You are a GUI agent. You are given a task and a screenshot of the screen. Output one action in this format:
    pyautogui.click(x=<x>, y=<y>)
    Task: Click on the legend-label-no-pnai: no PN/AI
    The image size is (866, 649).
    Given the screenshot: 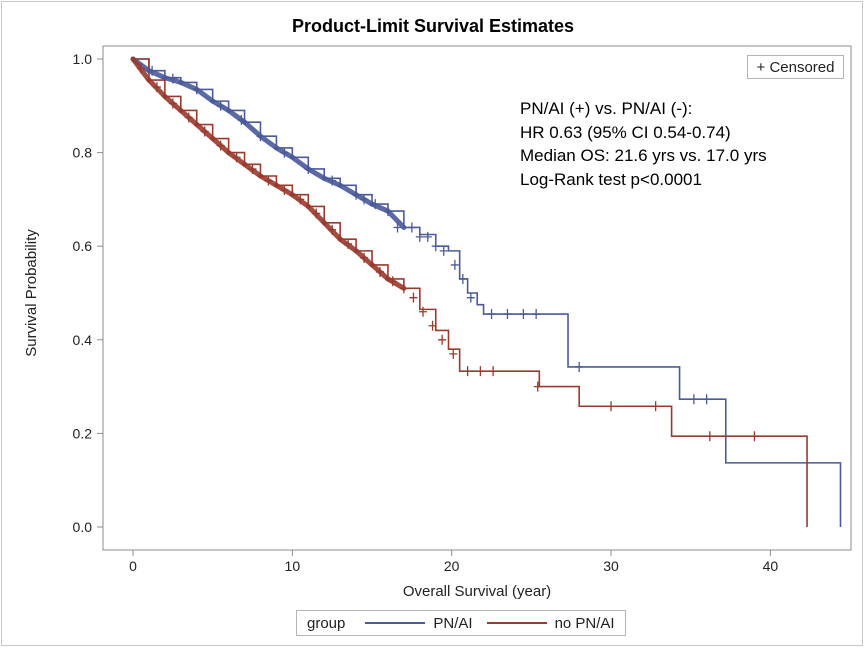 What is the action you would take?
    pyautogui.click(x=584, y=623)
    